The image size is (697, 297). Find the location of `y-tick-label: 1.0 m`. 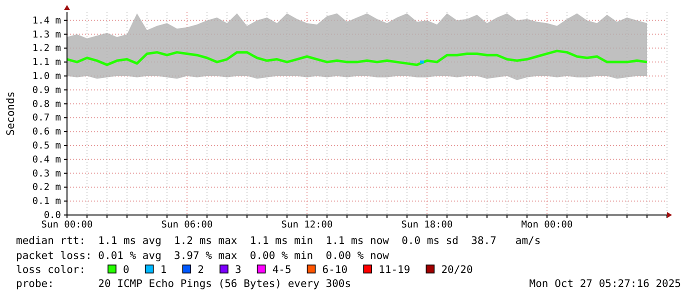

y-tick-label: 1.0 m is located at coordinates (47, 76).